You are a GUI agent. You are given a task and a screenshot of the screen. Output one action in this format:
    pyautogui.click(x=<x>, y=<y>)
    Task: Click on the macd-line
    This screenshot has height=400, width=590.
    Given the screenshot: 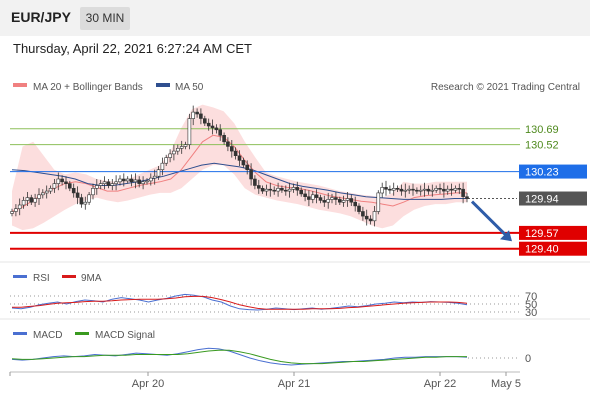 What is the action you would take?
    pyautogui.click(x=239, y=356)
    